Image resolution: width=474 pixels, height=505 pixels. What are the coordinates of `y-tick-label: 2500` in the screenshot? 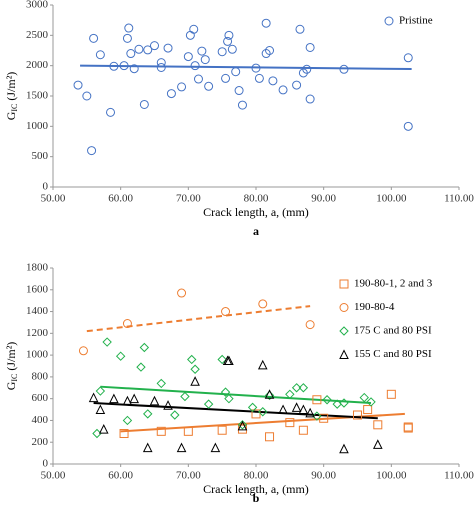 It's located at (37, 35).